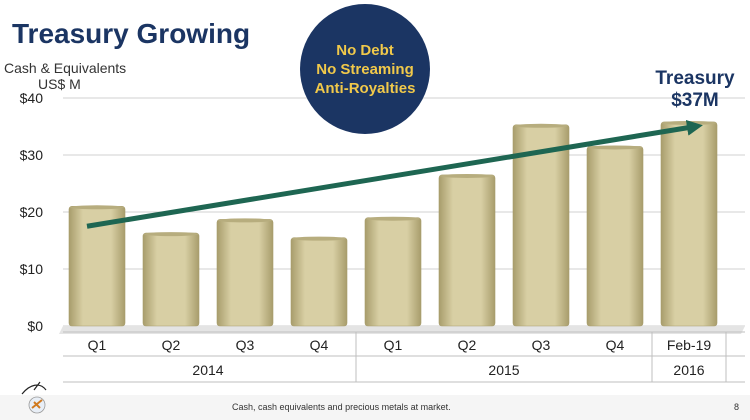 The image size is (750, 420). I want to click on badge-line-1: No Debt, so click(365, 50).